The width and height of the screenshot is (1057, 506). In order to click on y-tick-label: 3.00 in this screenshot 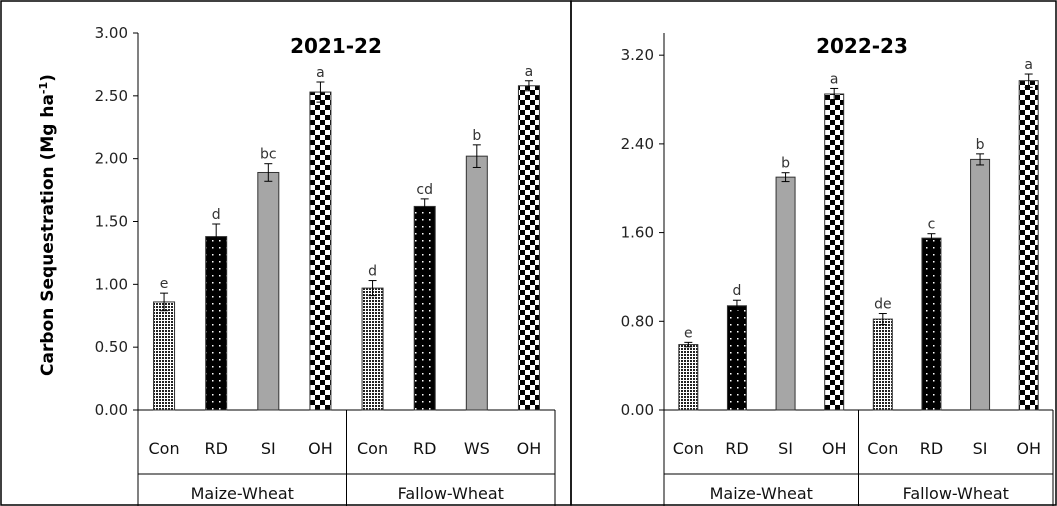, I will do `click(111, 33)`.